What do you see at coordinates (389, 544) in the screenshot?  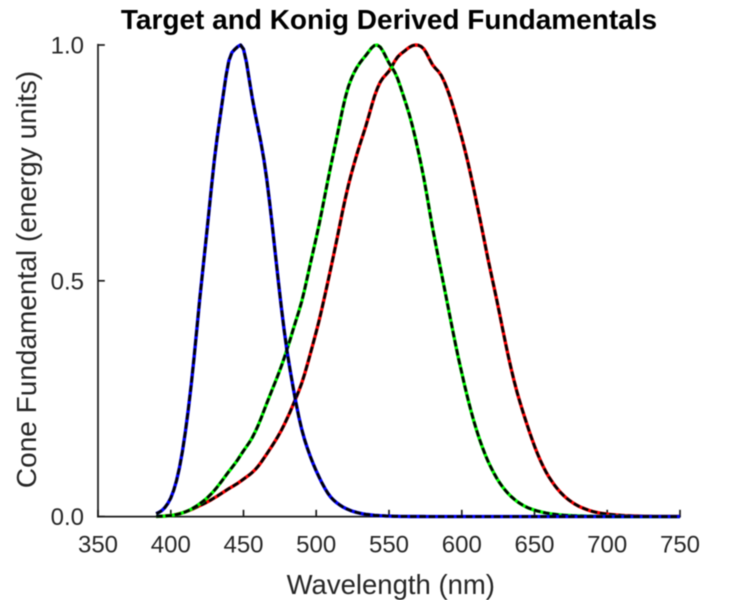 I see `svg-text: 550` at bounding box center [389, 544].